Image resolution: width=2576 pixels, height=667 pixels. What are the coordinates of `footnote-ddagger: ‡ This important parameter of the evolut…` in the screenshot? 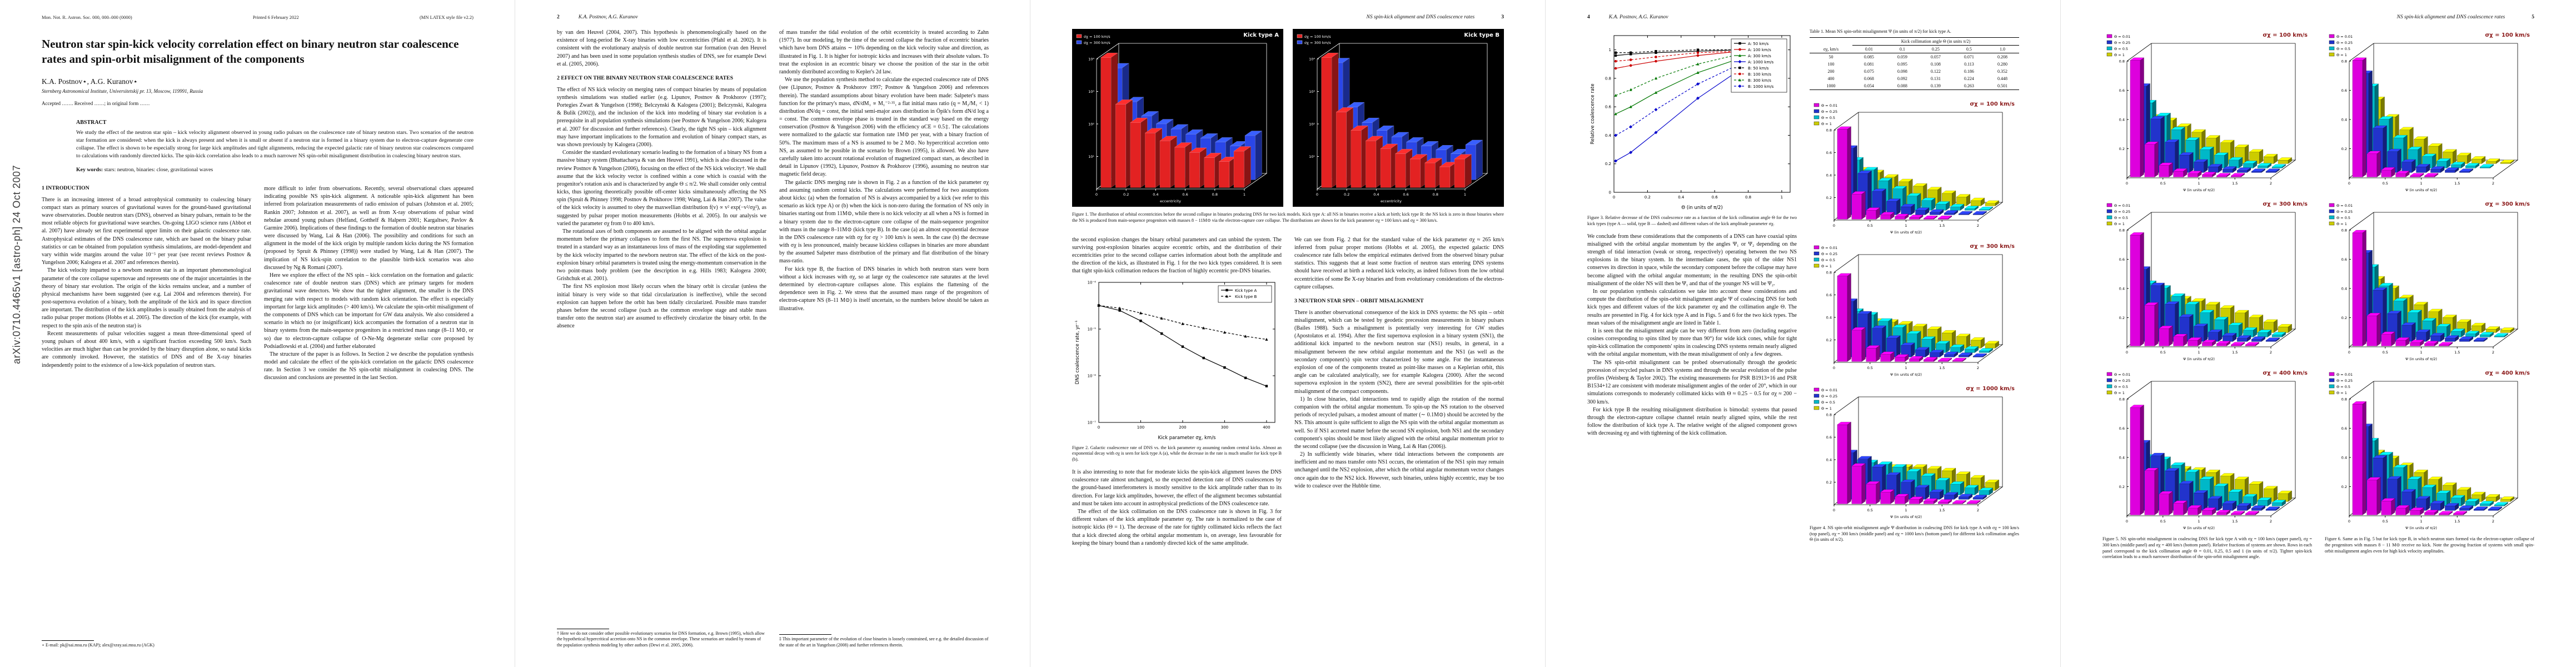 It's located at (884, 641).